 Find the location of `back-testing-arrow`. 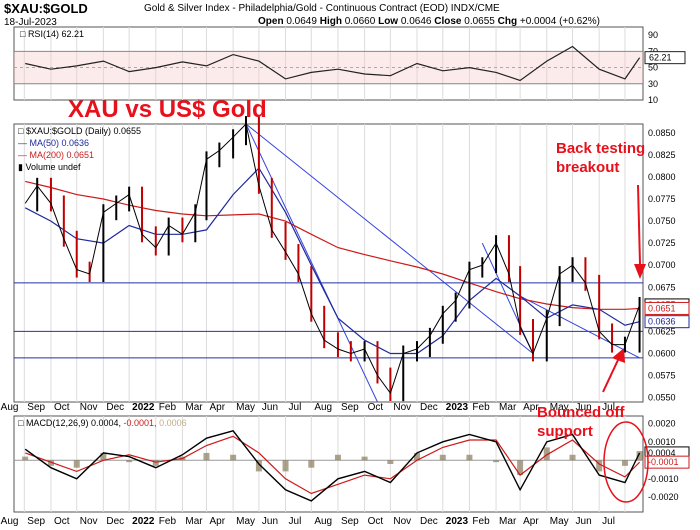

back-testing-arrow is located at coordinates (639, 224).